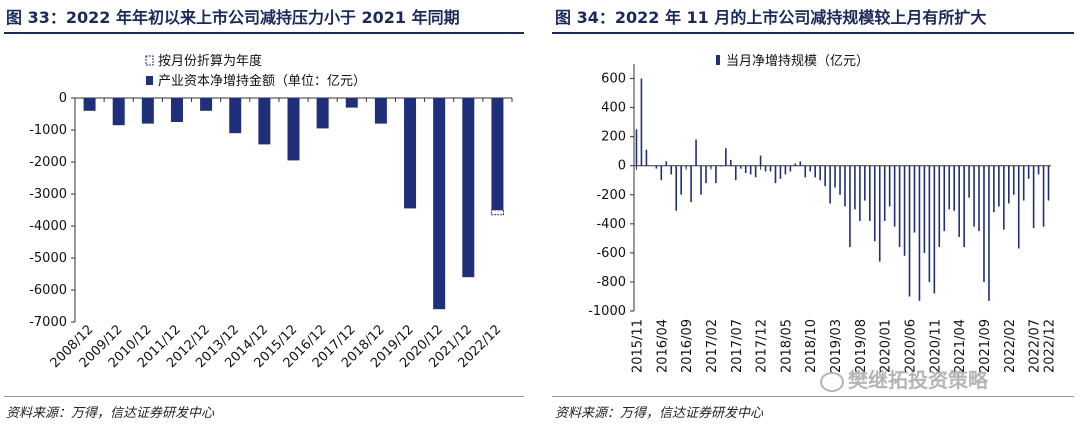 This screenshot has height=426, width=1080. Describe the element at coordinates (264, 121) in the screenshot. I see `bar-2014/12` at that location.